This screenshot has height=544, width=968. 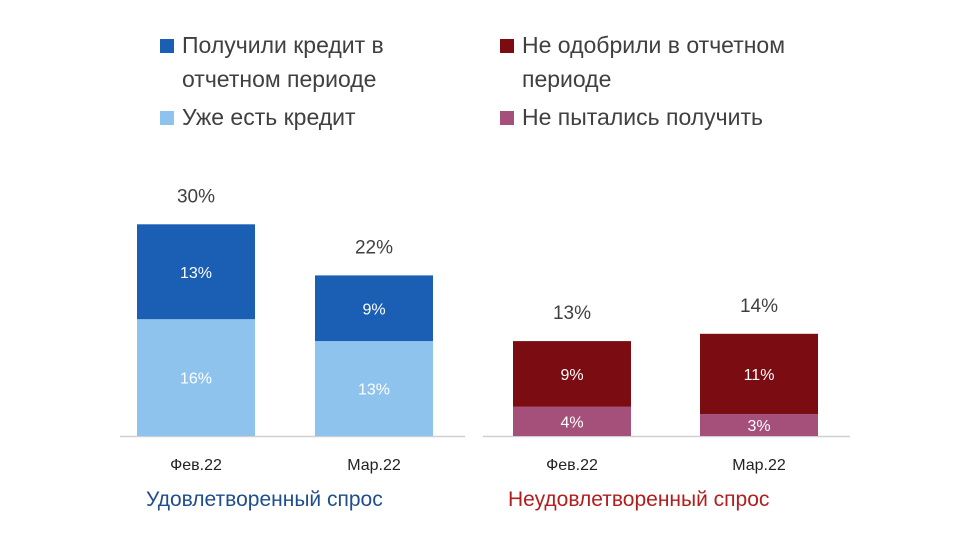 I want to click on total-label: 30%, so click(x=196, y=196).